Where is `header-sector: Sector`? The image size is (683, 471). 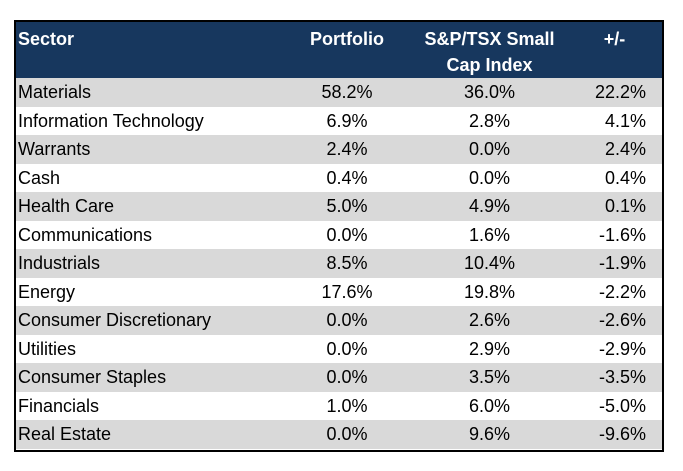 header-sector: Sector is located at coordinates (149, 50).